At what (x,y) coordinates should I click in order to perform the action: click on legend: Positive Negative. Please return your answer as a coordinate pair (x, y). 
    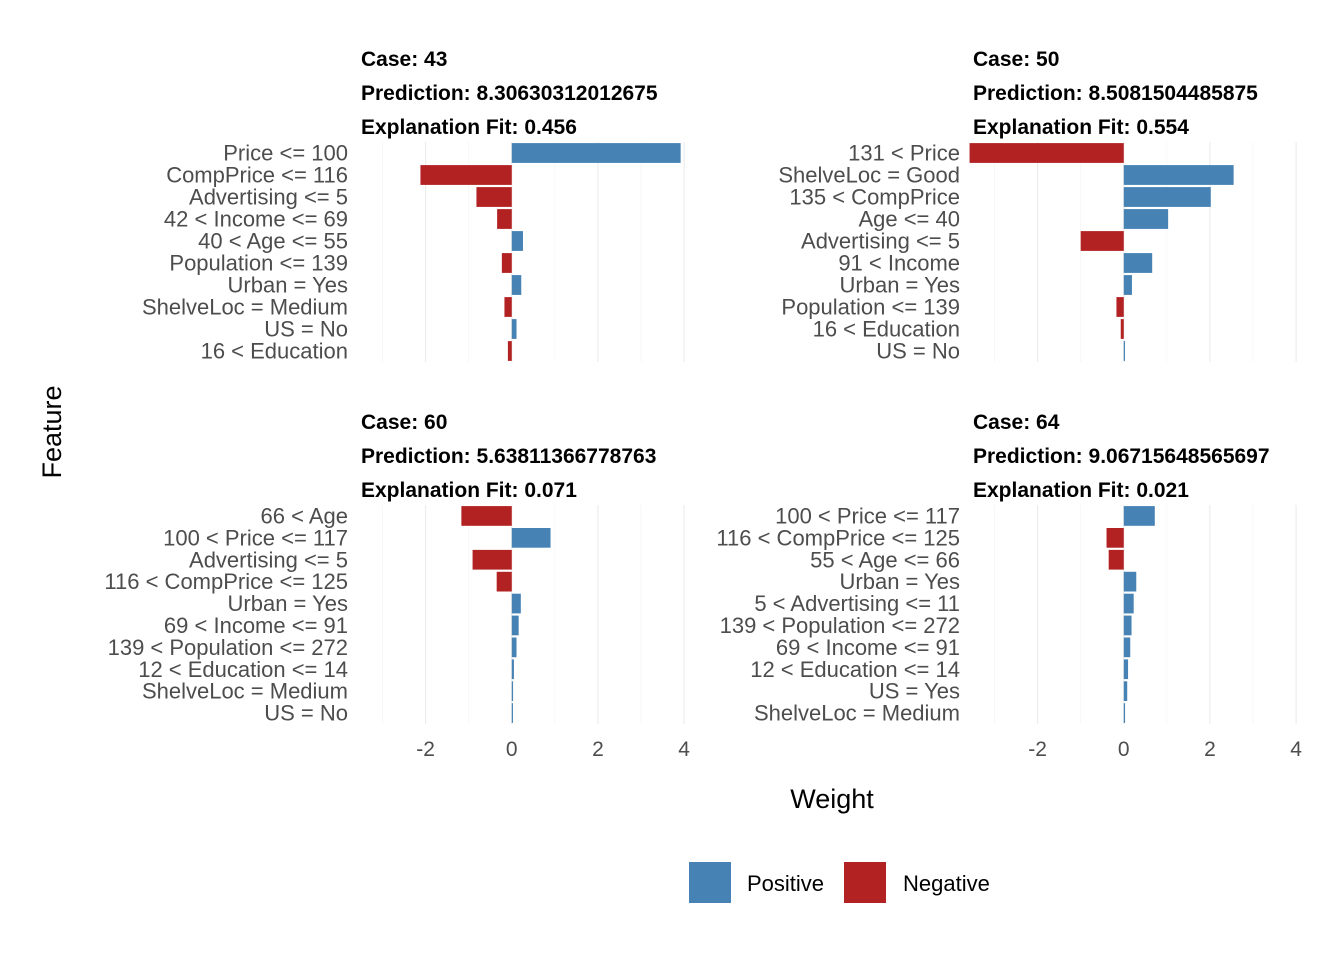
    Looking at the image, I should click on (839, 882).